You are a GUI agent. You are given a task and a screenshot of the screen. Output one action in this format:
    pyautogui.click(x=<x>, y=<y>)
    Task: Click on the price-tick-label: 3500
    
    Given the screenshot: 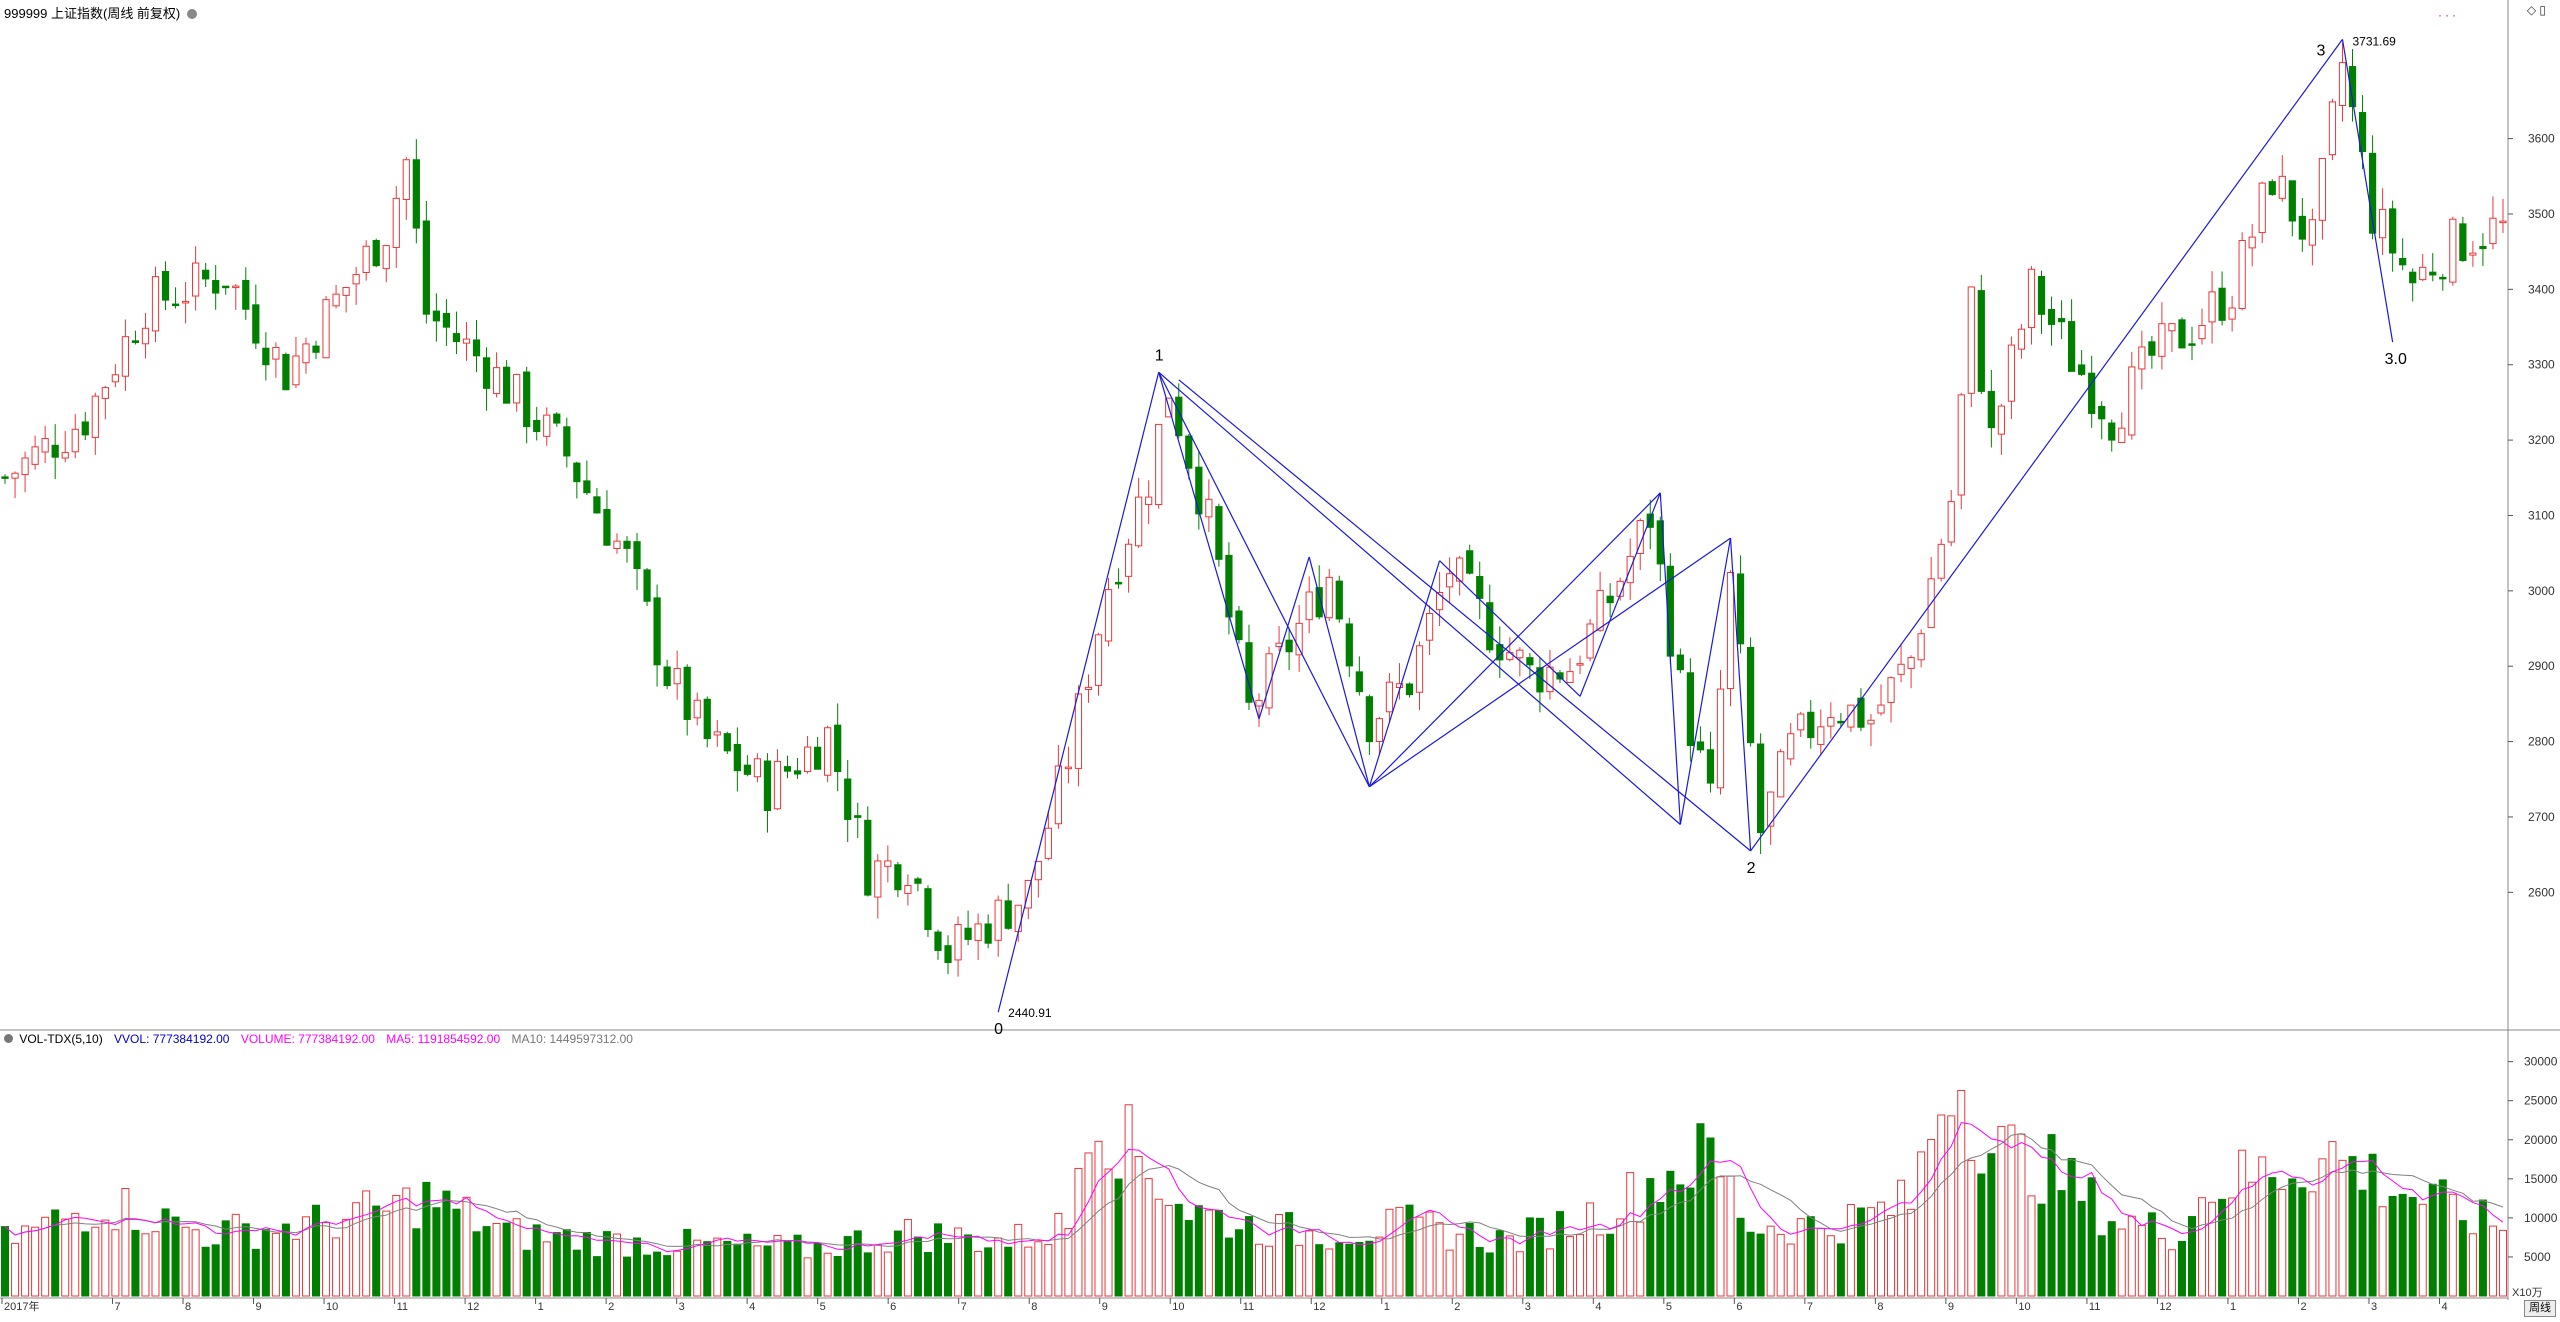 What is the action you would take?
    pyautogui.click(x=2541, y=214)
    